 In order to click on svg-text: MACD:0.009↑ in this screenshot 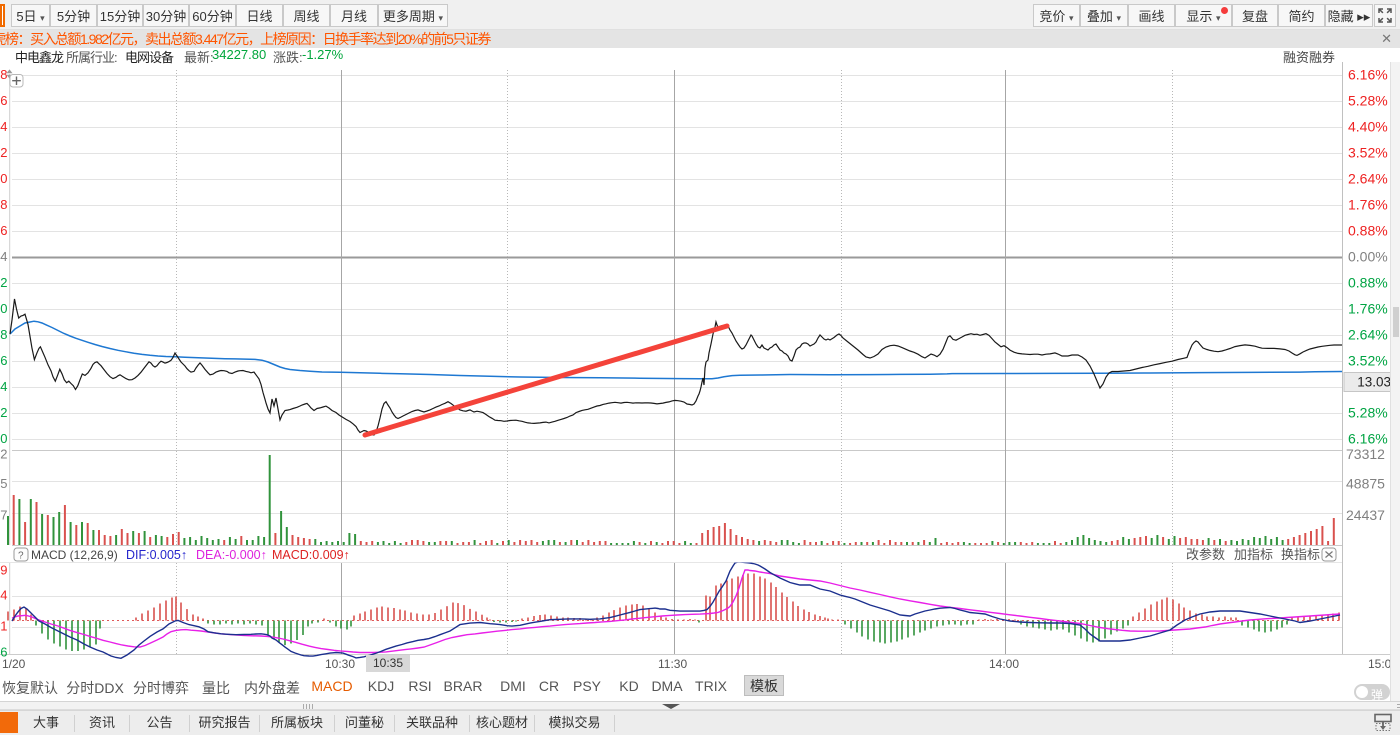, I will do `click(311, 555)`.